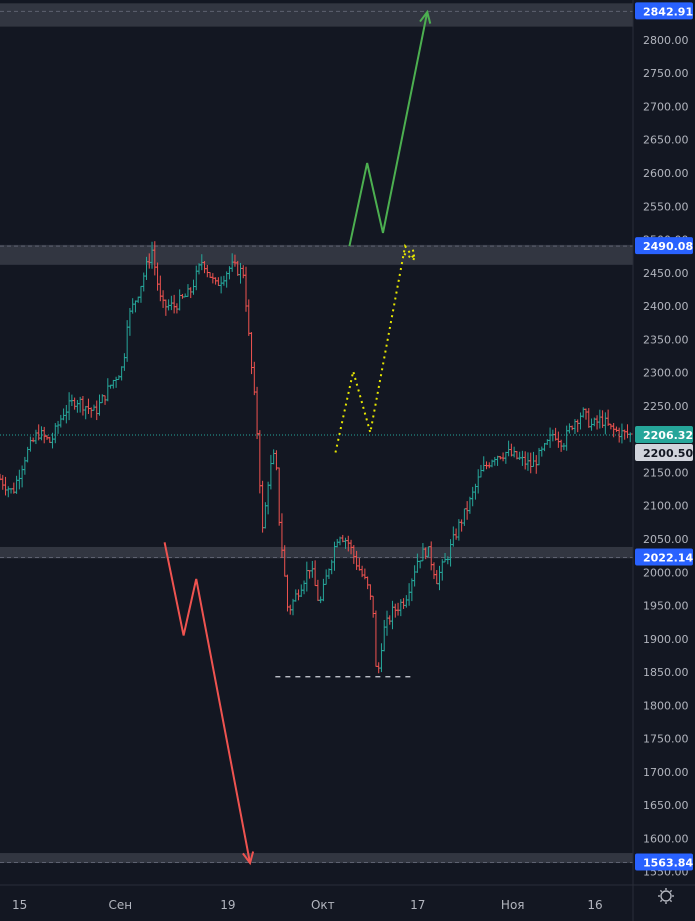 The height and width of the screenshot is (921, 695). Describe the element at coordinates (666, 106) in the screenshot. I see `y-tick-label: 2700.00` at that location.